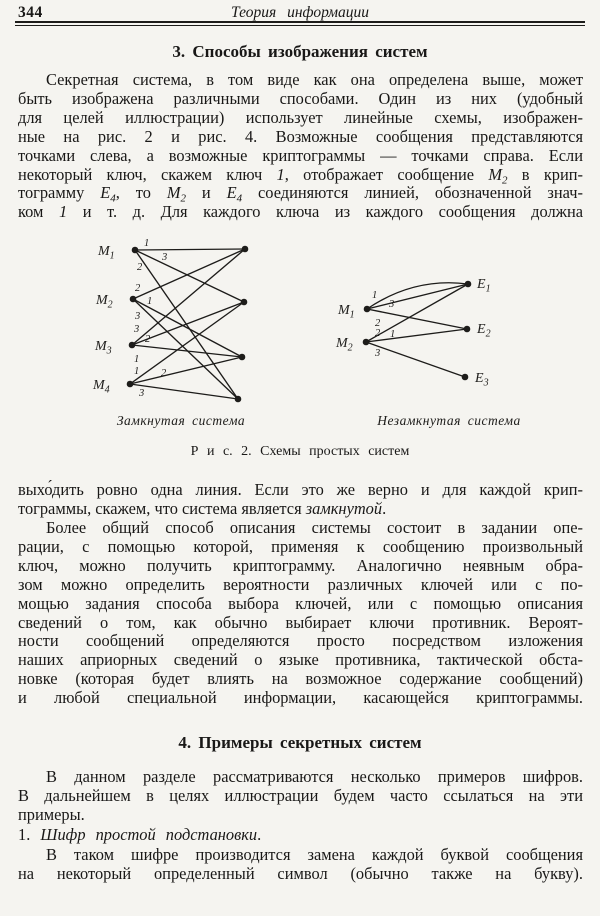  Describe the element at coordinates (51, 814) in the screenshot. I see `text-line: примеры.` at that location.